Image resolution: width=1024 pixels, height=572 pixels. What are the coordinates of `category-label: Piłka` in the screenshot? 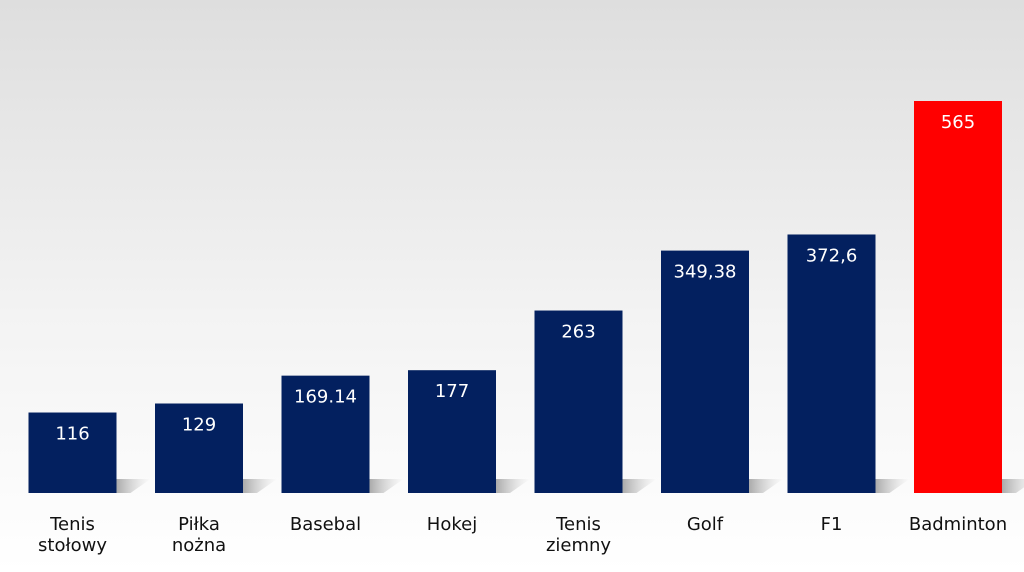 It's located at (199, 524).